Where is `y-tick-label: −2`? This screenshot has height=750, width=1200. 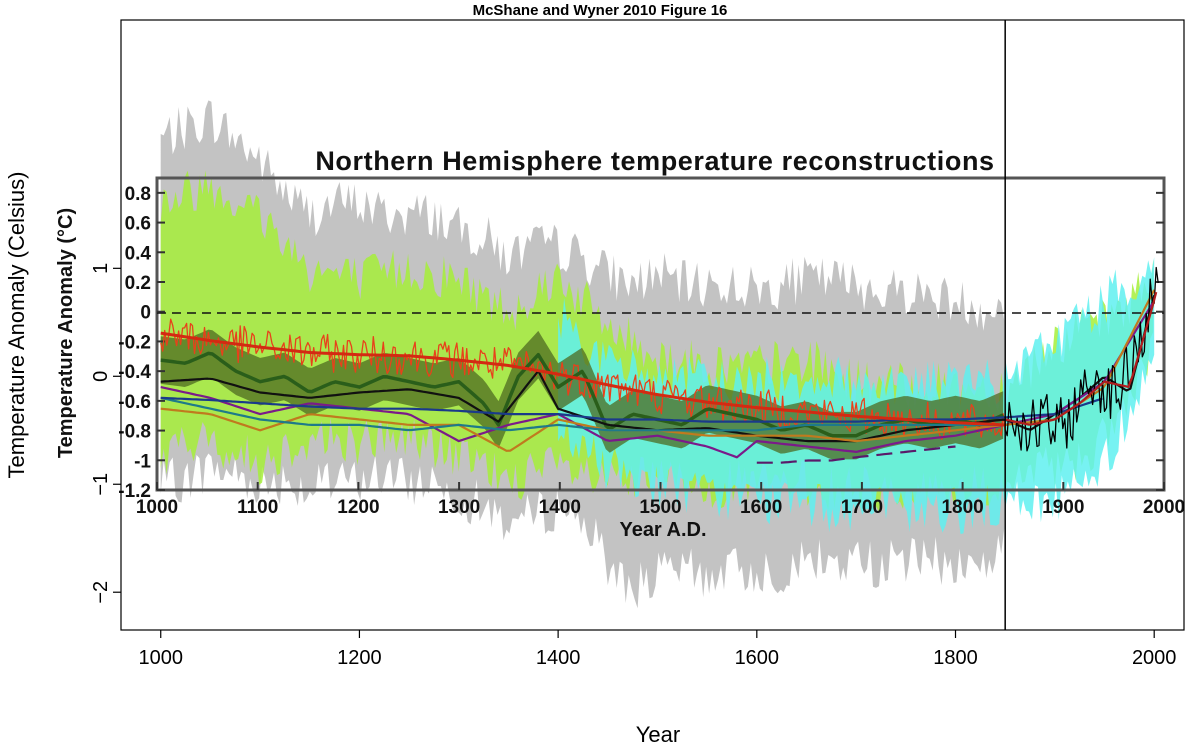
y-tick-label: −2 is located at coordinates (101, 592).